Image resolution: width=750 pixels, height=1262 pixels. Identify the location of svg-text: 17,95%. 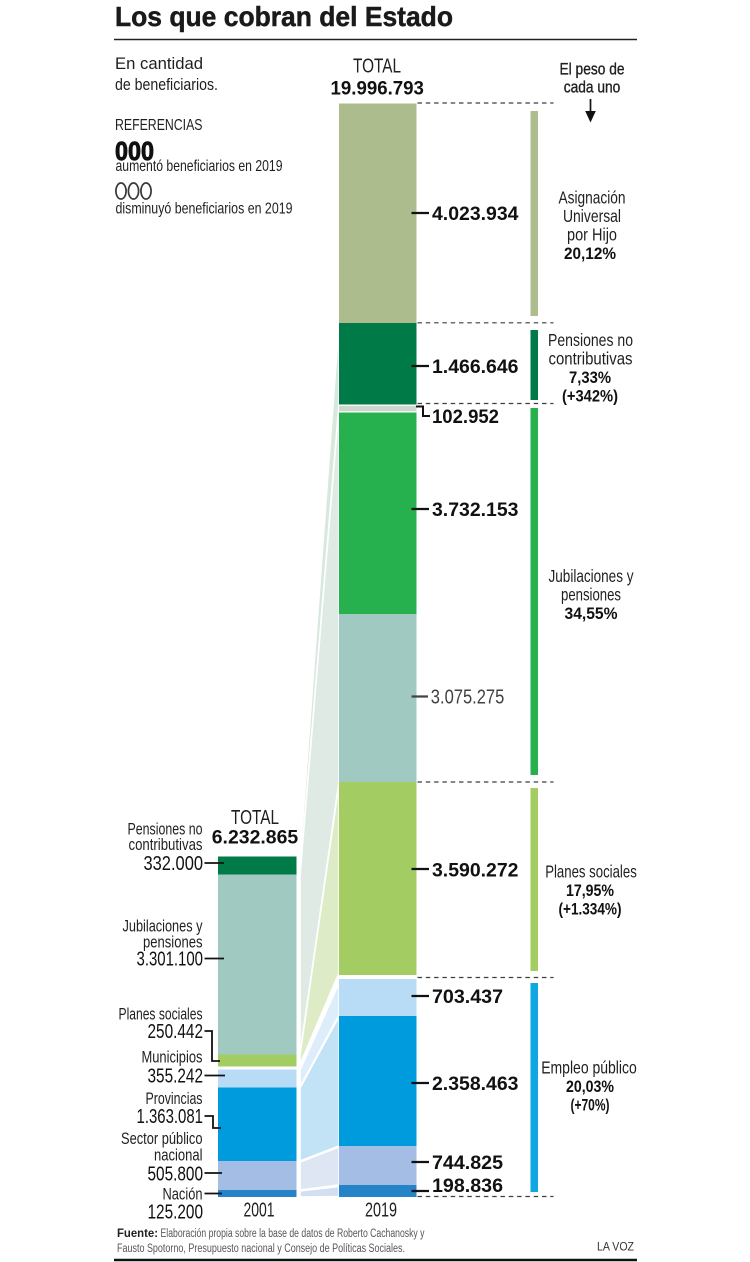
(590, 891).